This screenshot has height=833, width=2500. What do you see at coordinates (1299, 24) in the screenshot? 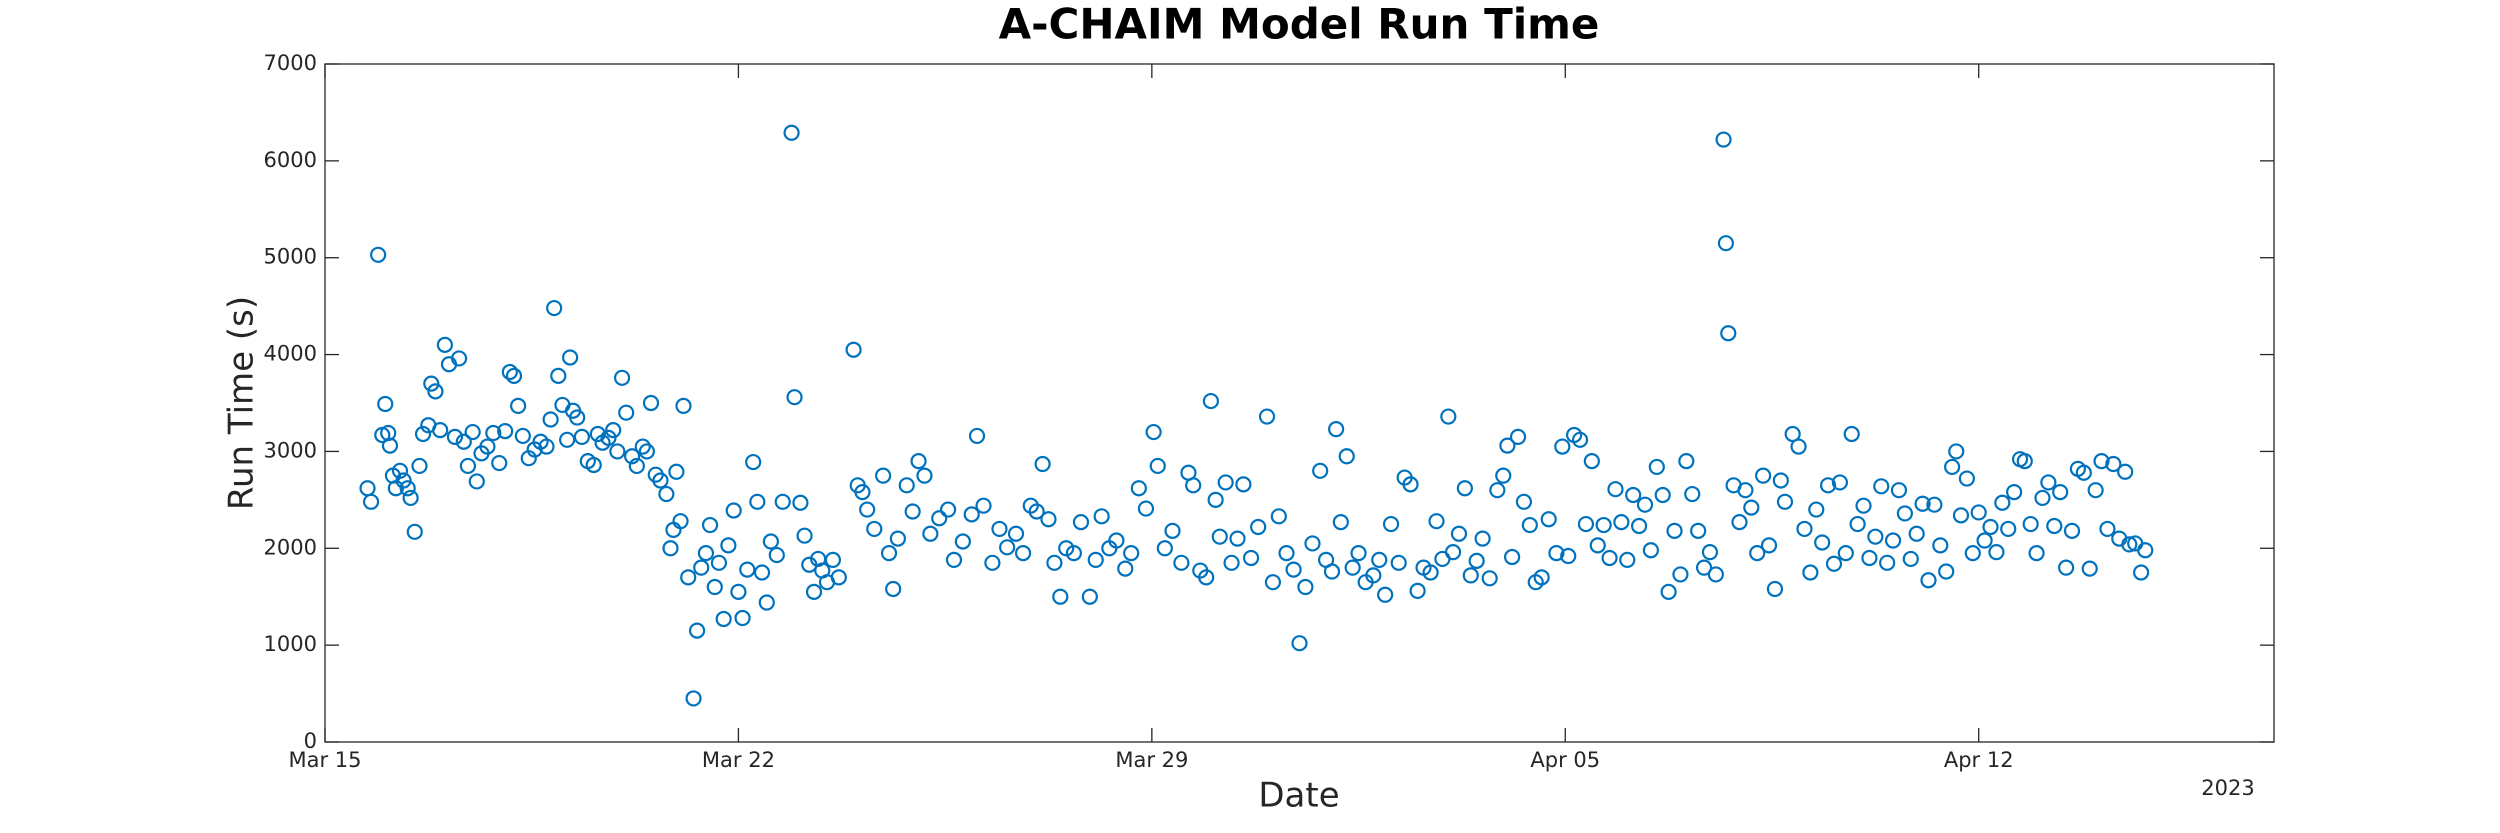
I see `chart-title: A-CHAIM Model Run Time` at bounding box center [1299, 24].